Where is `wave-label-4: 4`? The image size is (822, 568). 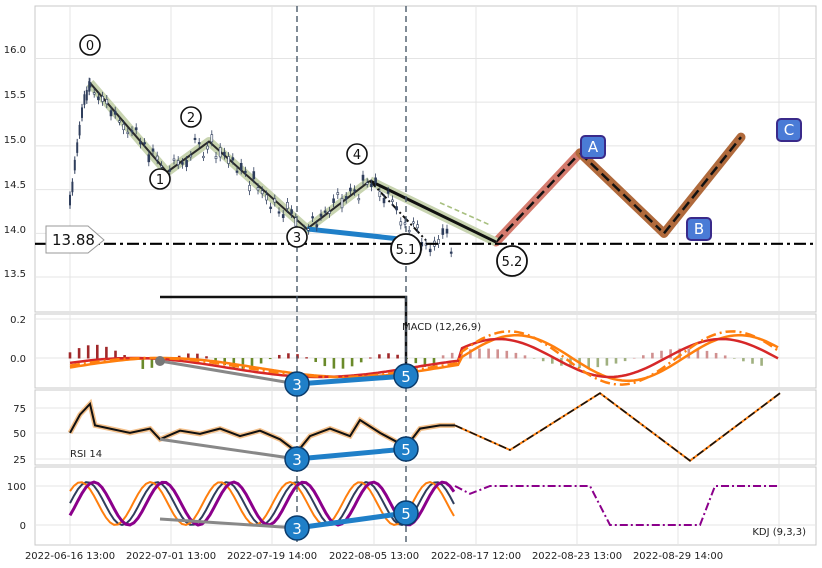
wave-label-4: 4 is located at coordinates (357, 154).